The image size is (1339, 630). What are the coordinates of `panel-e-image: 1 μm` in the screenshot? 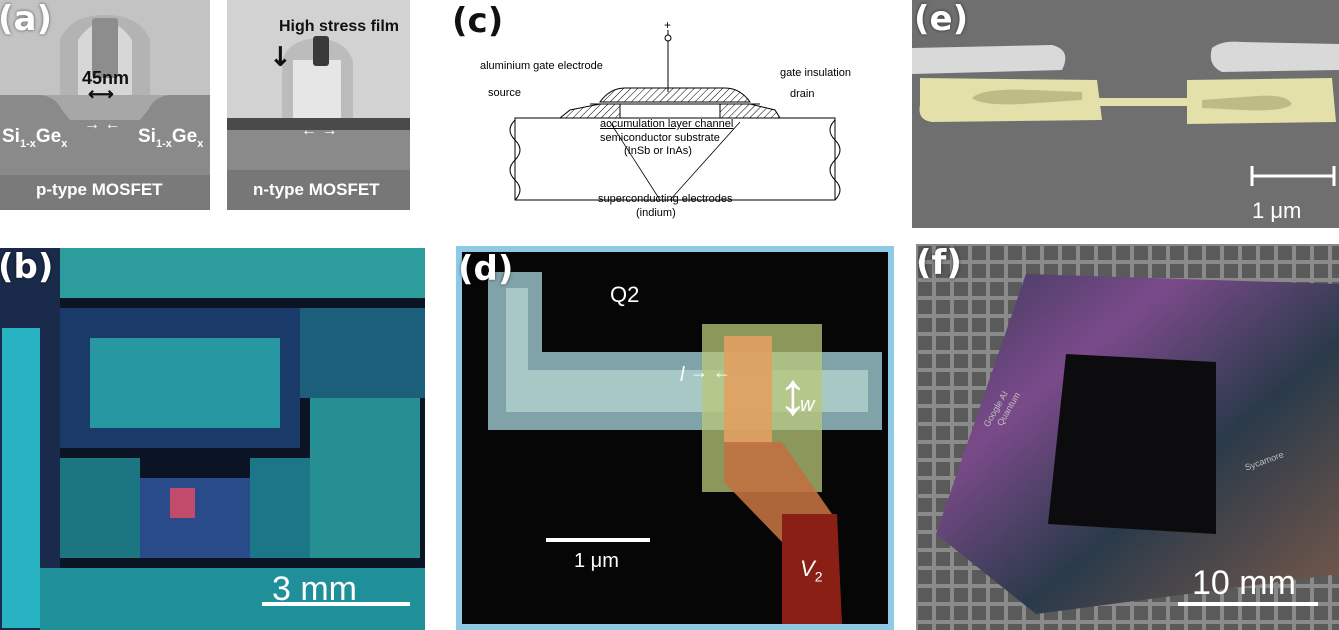 It's located at (1125, 114).